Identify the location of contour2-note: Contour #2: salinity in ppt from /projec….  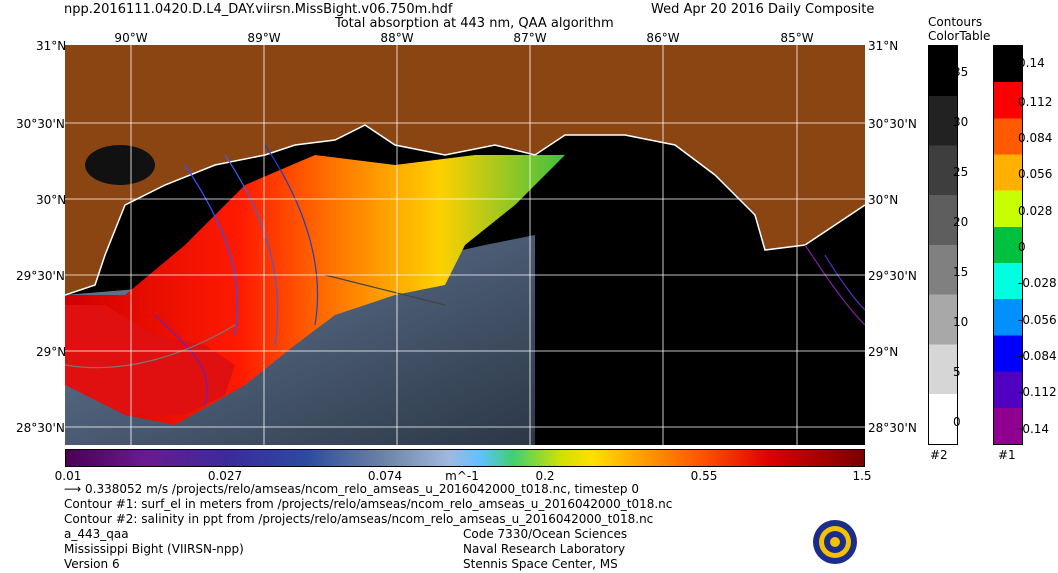
(359, 519).